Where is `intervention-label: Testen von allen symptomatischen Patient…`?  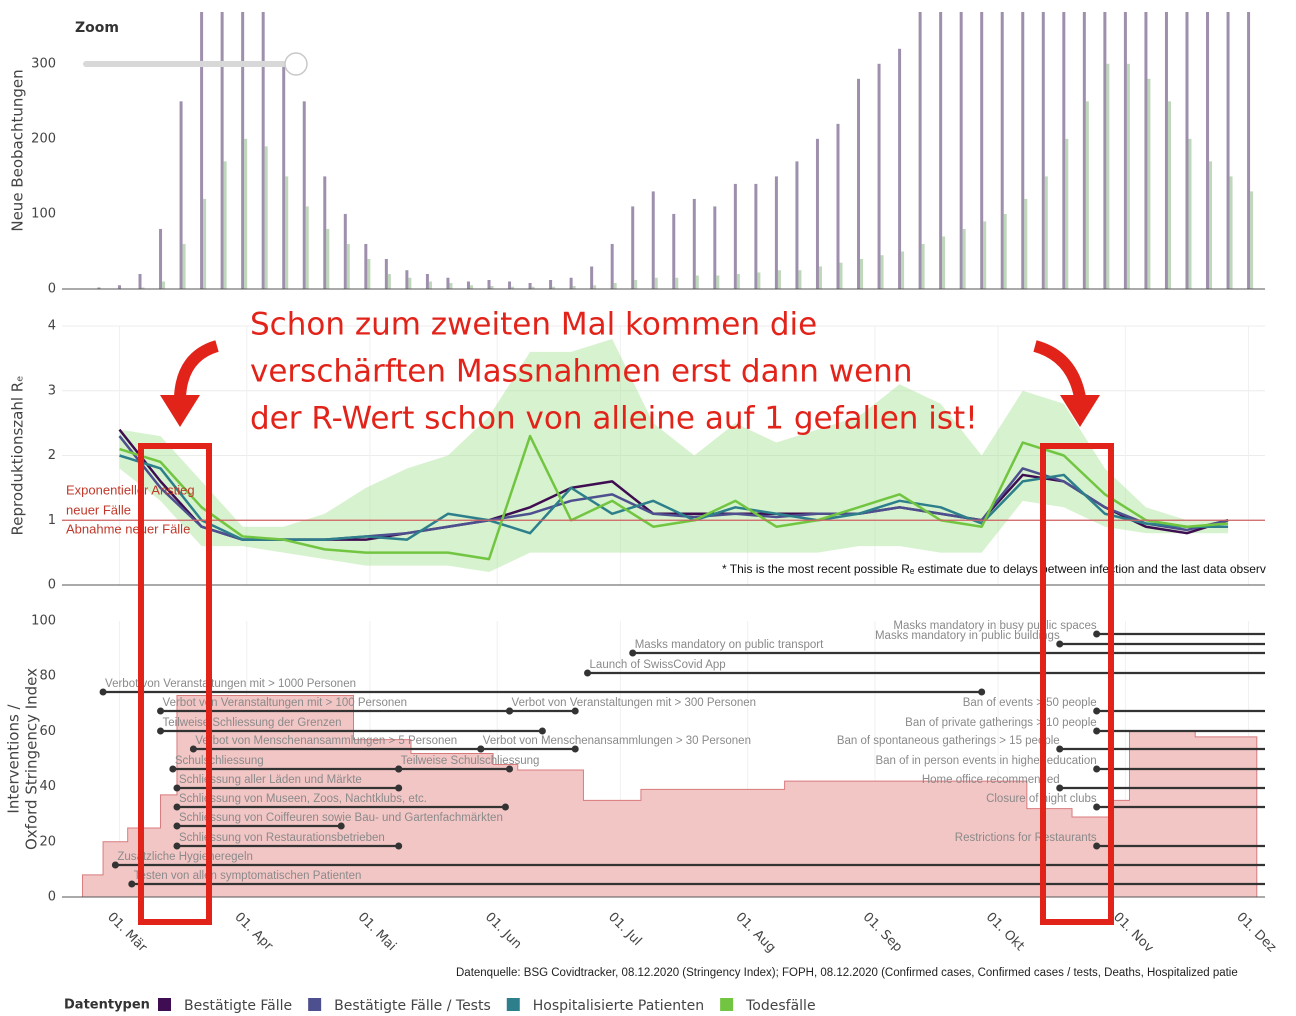 intervention-label: Testen von allen symptomatischen Patient… is located at coordinates (248, 876).